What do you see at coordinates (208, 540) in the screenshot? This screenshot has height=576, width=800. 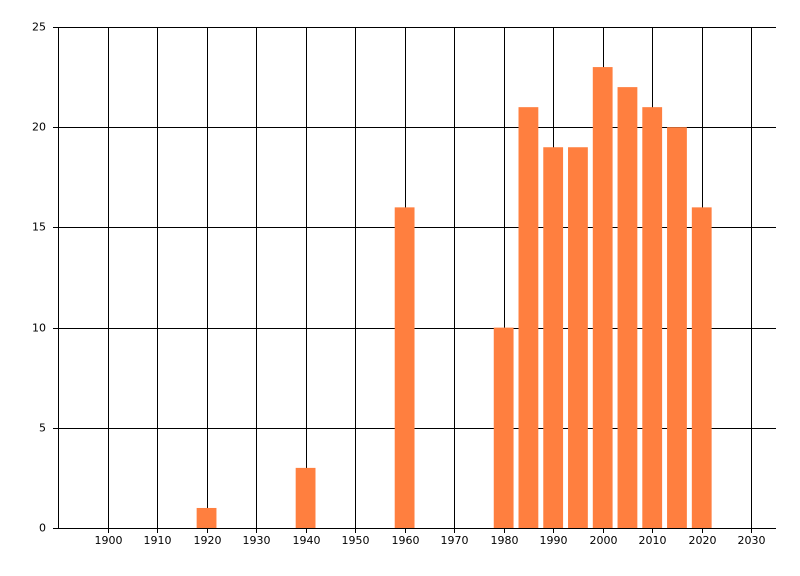 I see `x-tick-label: 1920` at bounding box center [208, 540].